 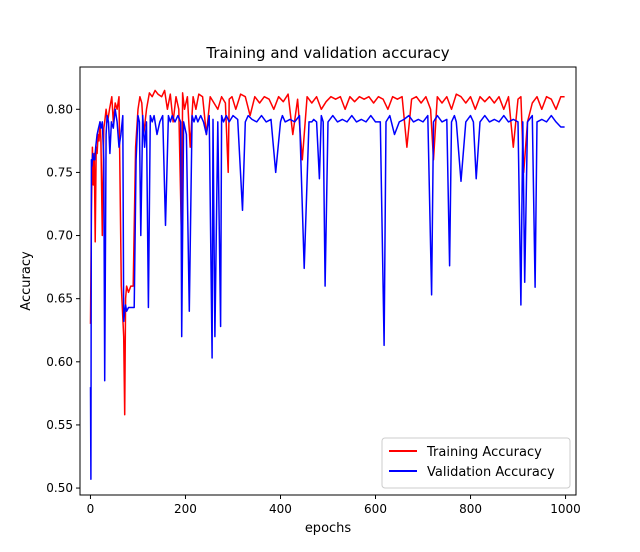 What do you see at coordinates (375, 509) in the screenshot?
I see `x-tick-label: 600` at bounding box center [375, 509].